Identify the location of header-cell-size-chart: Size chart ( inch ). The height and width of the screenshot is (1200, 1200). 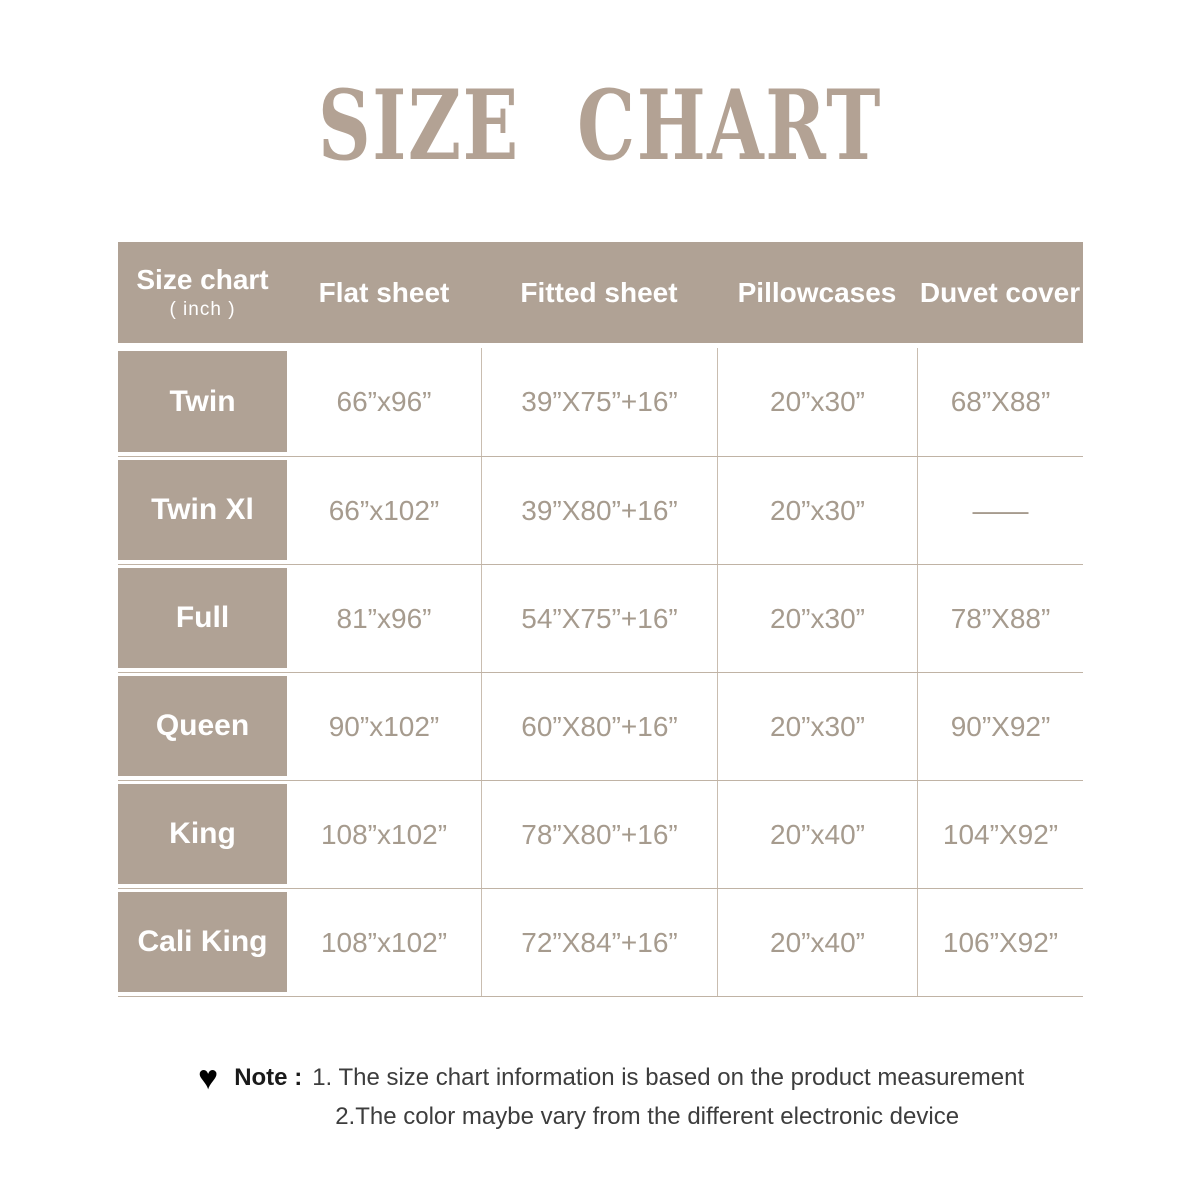
(202, 292).